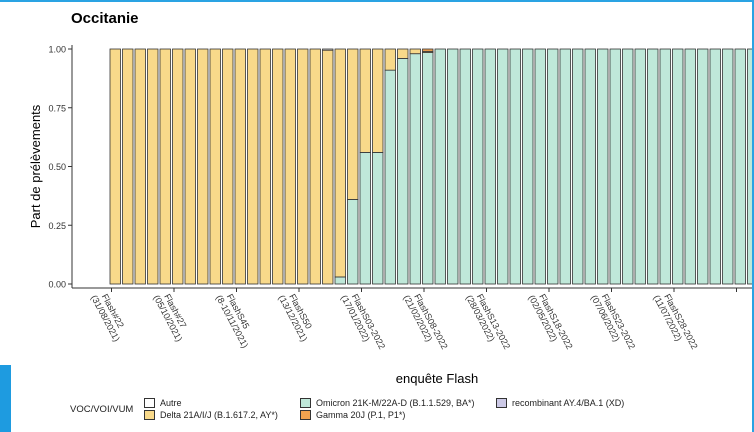  Describe the element at coordinates (298, 316) in the screenshot. I see `x-tick-label: FlashS50(13/12/2021)` at that location.